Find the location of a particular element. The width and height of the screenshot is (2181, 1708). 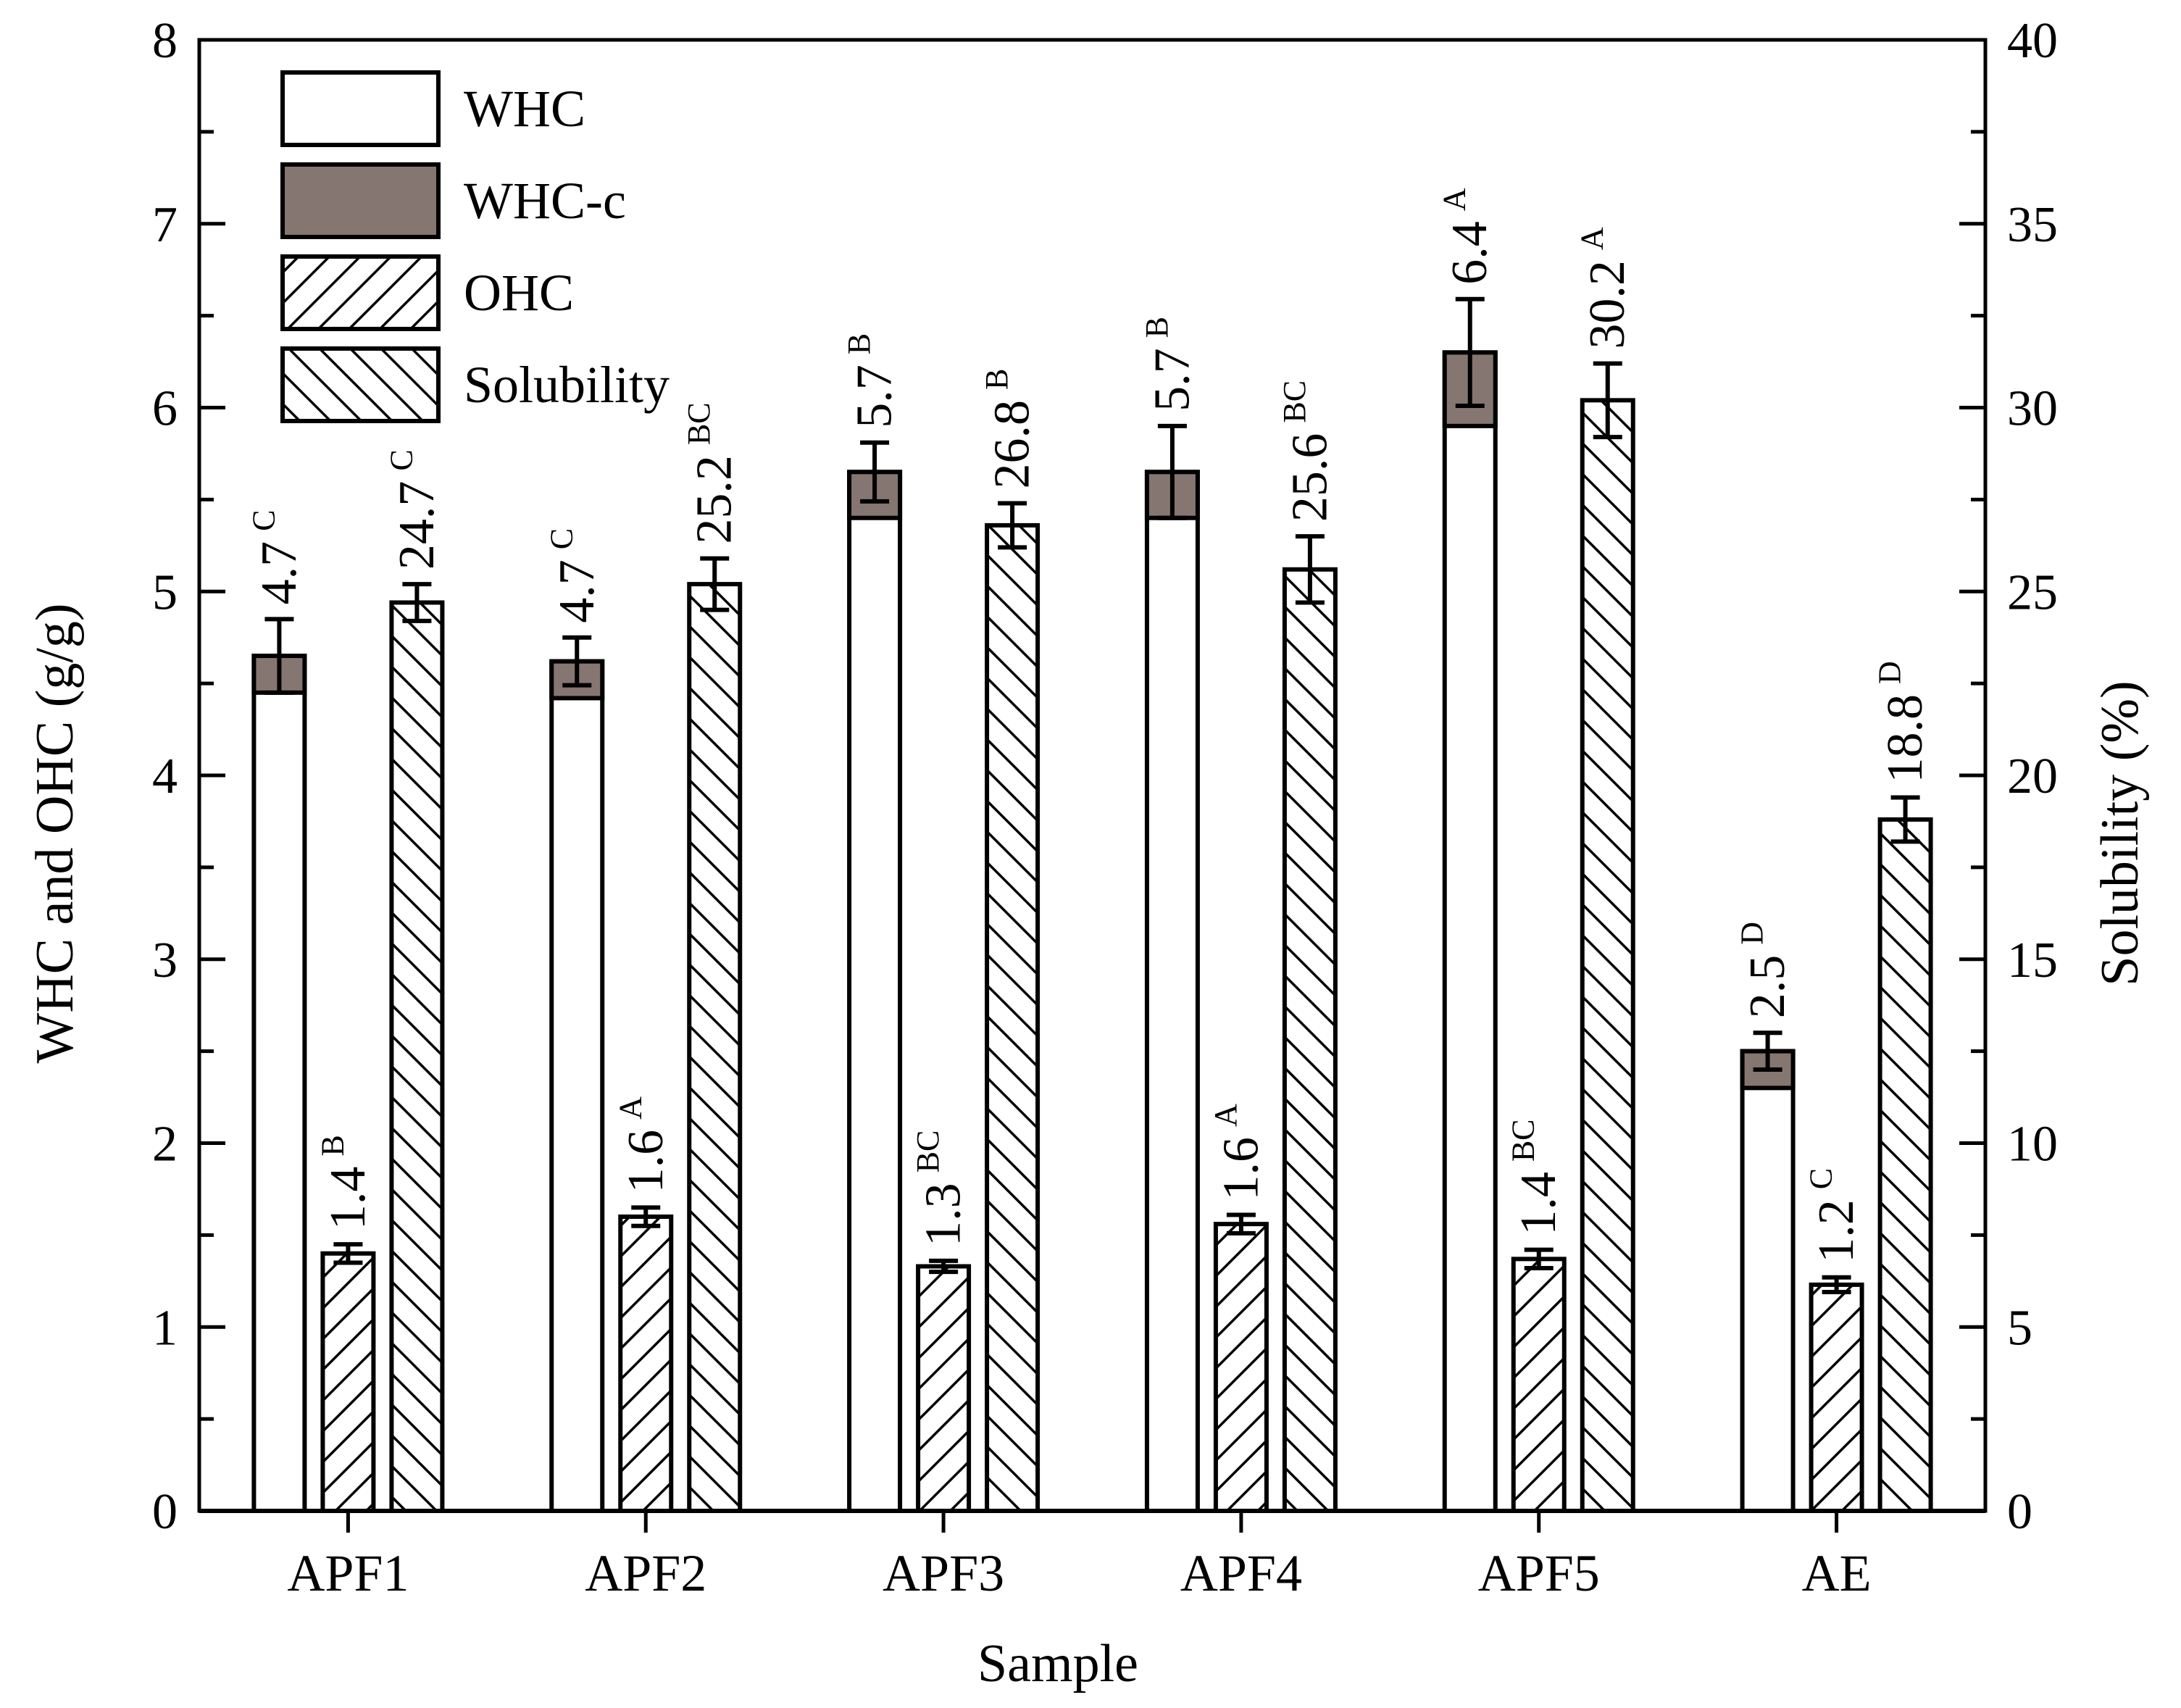

y2-tick-label: 40 is located at coordinates (2032, 41).